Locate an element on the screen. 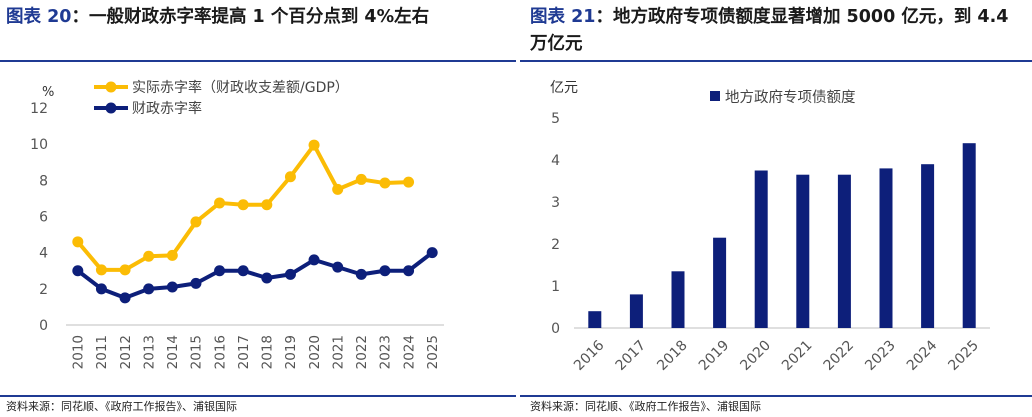 Image resolution: width=1032 pixels, height=417 pixels. figure-21-number: 图表 21 is located at coordinates (563, 17).